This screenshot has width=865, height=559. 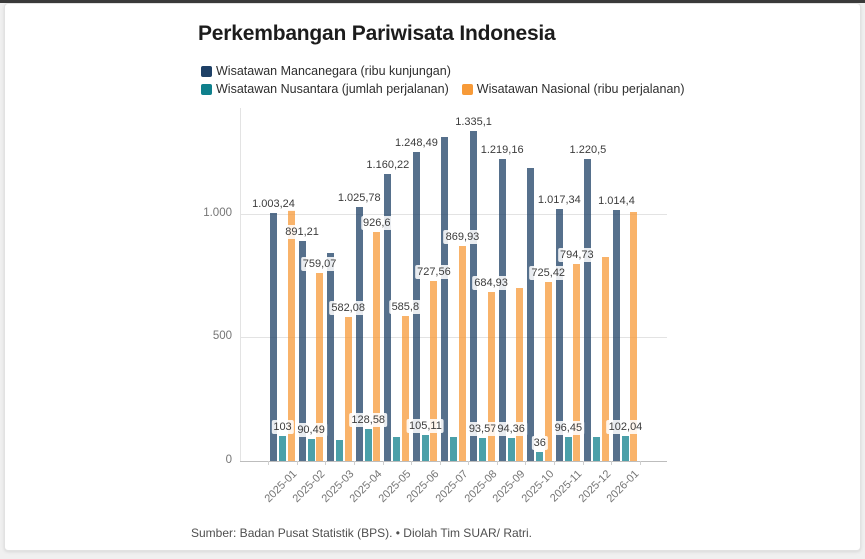 What do you see at coordinates (388, 164) in the screenshot?
I see `bar-value-label: 1.160,22` at bounding box center [388, 164].